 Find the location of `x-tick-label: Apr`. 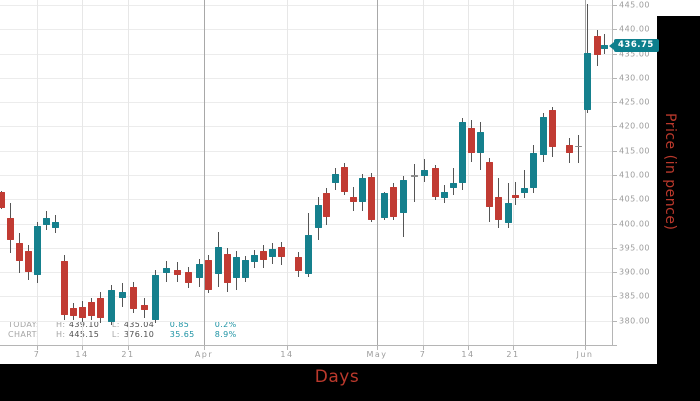

x-tick-label: Apr is located at coordinates (204, 354).